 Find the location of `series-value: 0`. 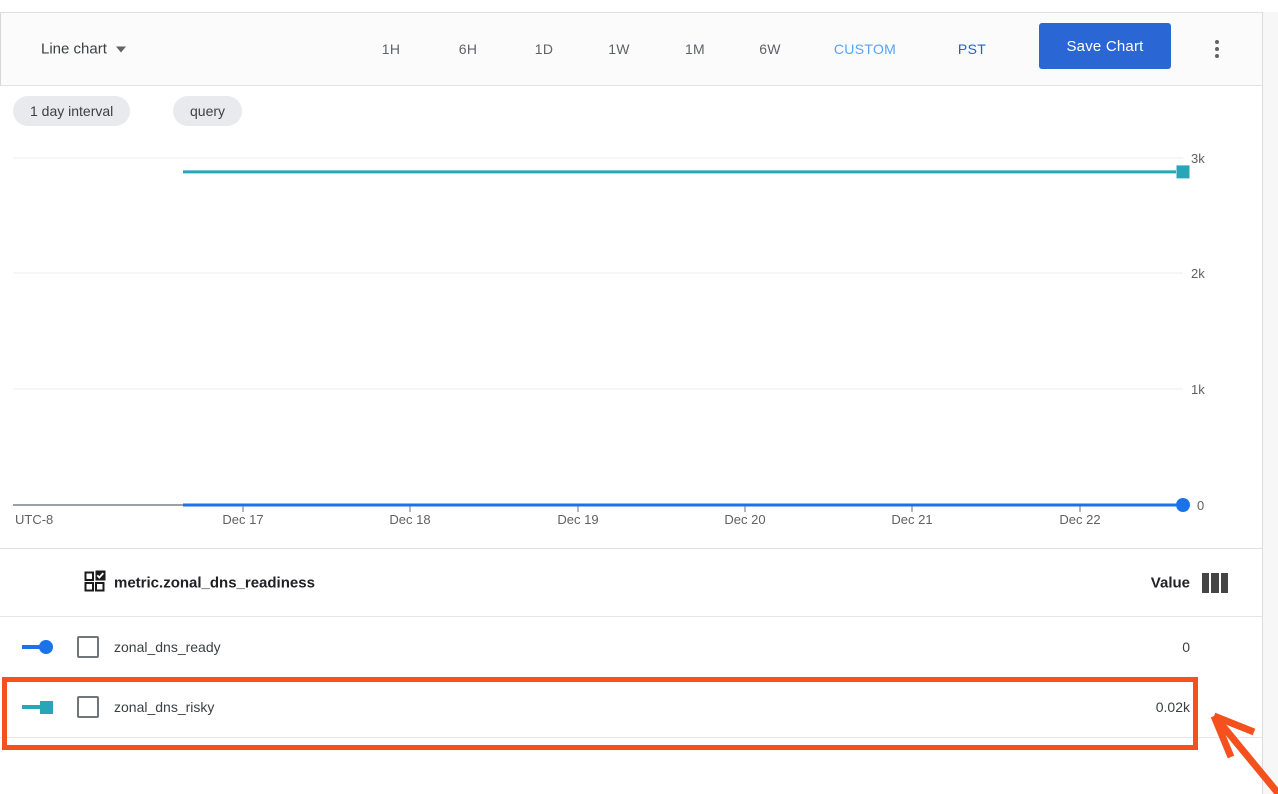

series-value: 0 is located at coordinates (1186, 647).